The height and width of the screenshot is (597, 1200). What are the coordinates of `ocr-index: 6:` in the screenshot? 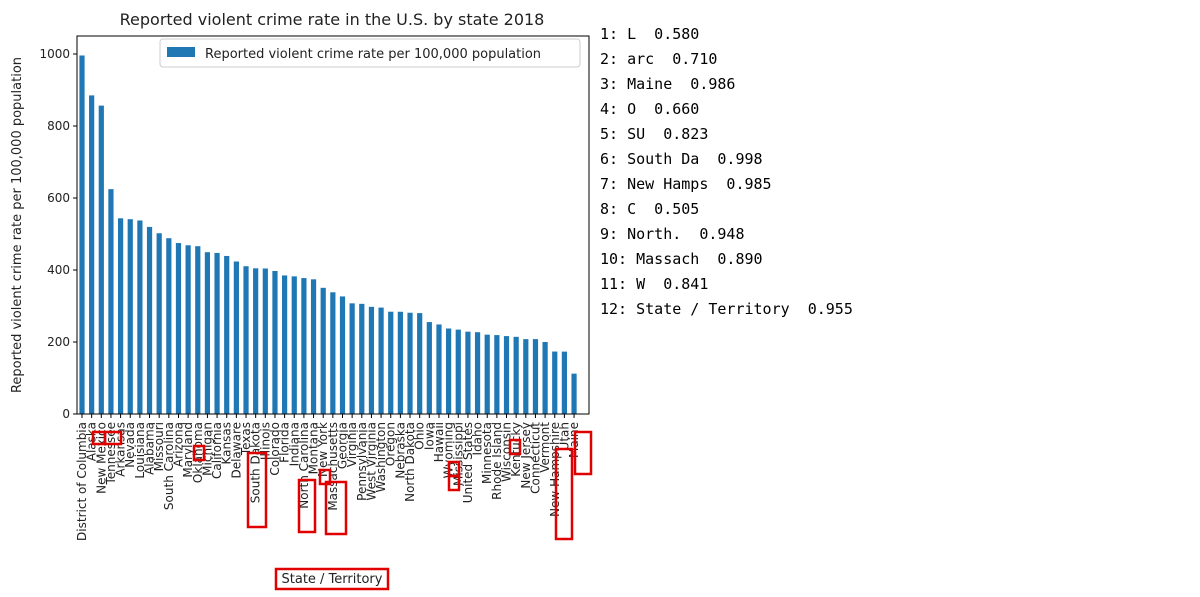 It's located at (614, 159).